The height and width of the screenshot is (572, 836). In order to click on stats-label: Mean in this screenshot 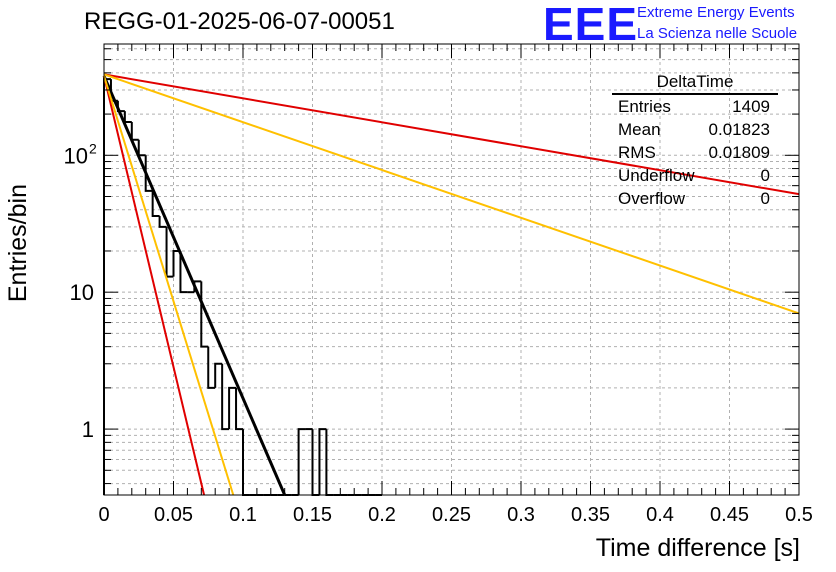, I will do `click(639, 129)`.